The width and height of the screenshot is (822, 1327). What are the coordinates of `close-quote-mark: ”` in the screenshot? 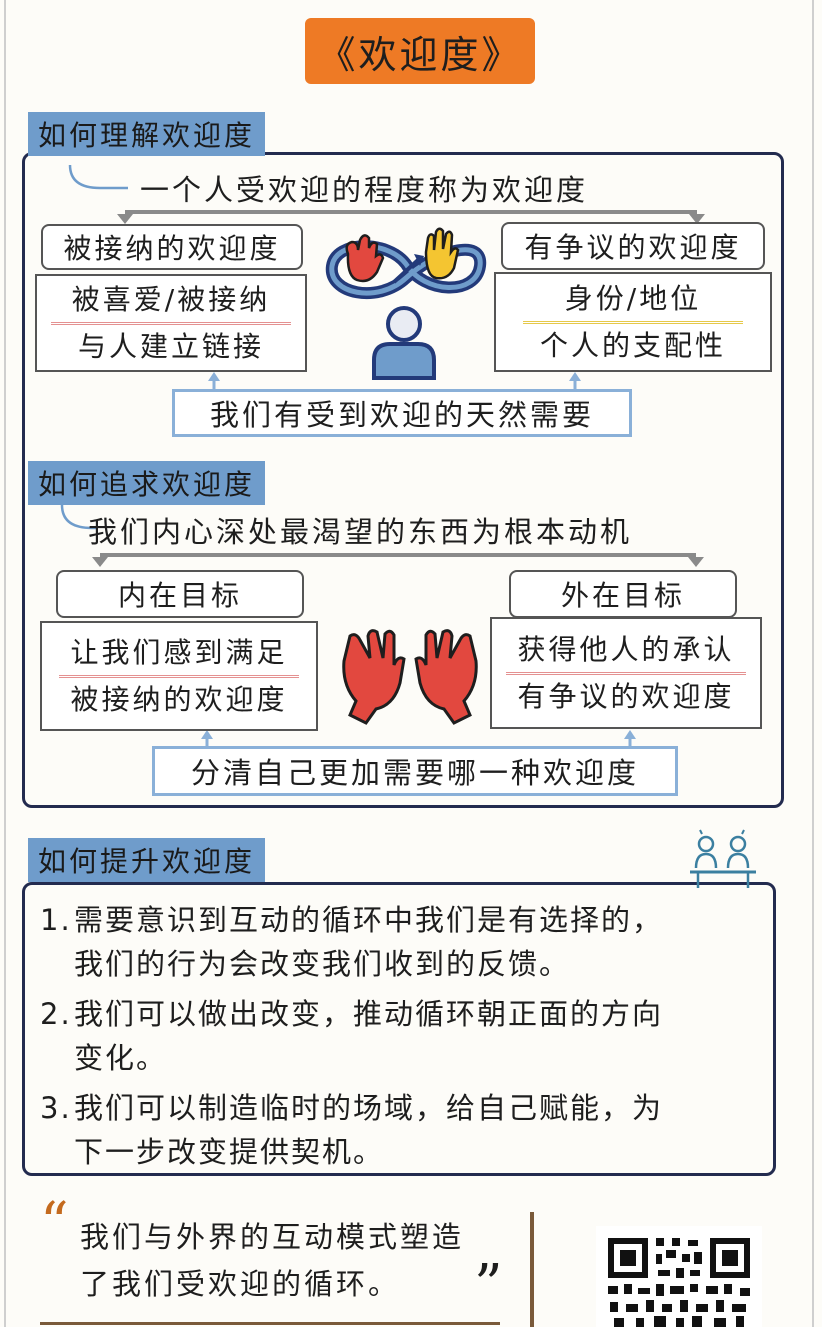 It's located at (488, 1285).